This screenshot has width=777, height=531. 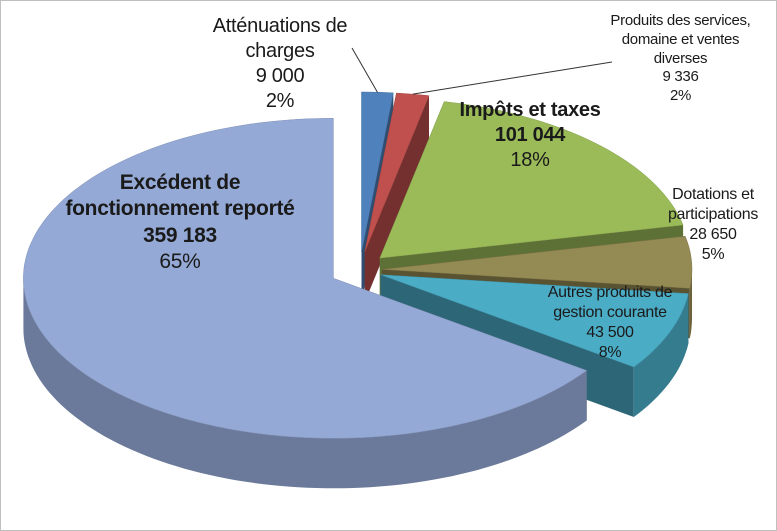 I want to click on category-label: Dotations et participations, so click(x=713, y=204).